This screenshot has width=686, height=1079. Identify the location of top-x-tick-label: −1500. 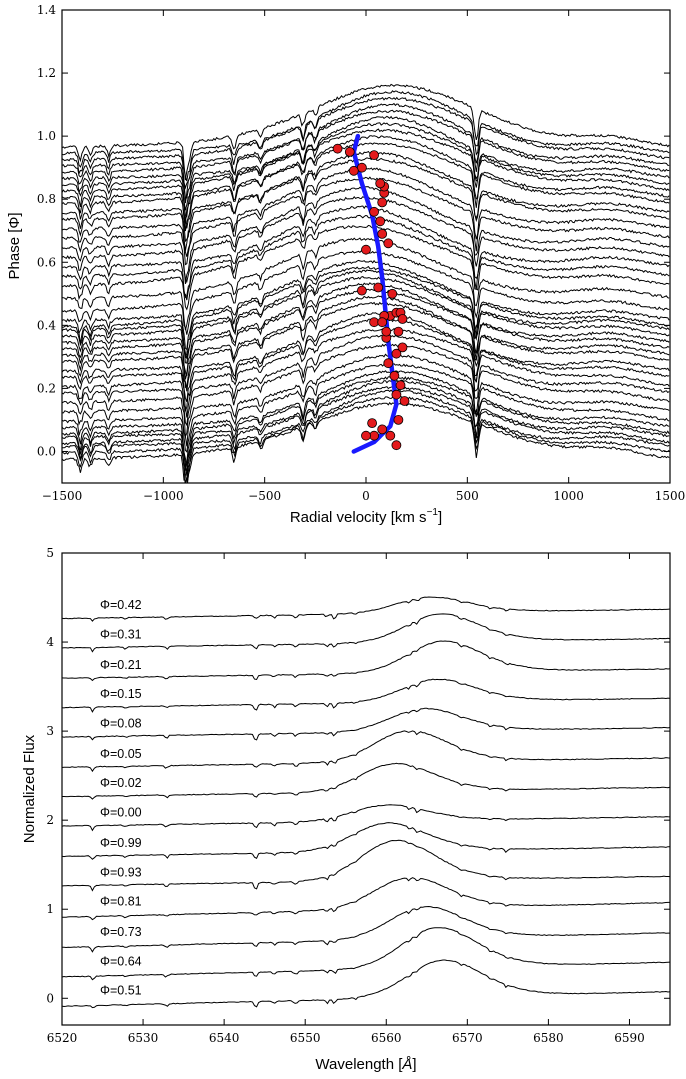
(62, 496).